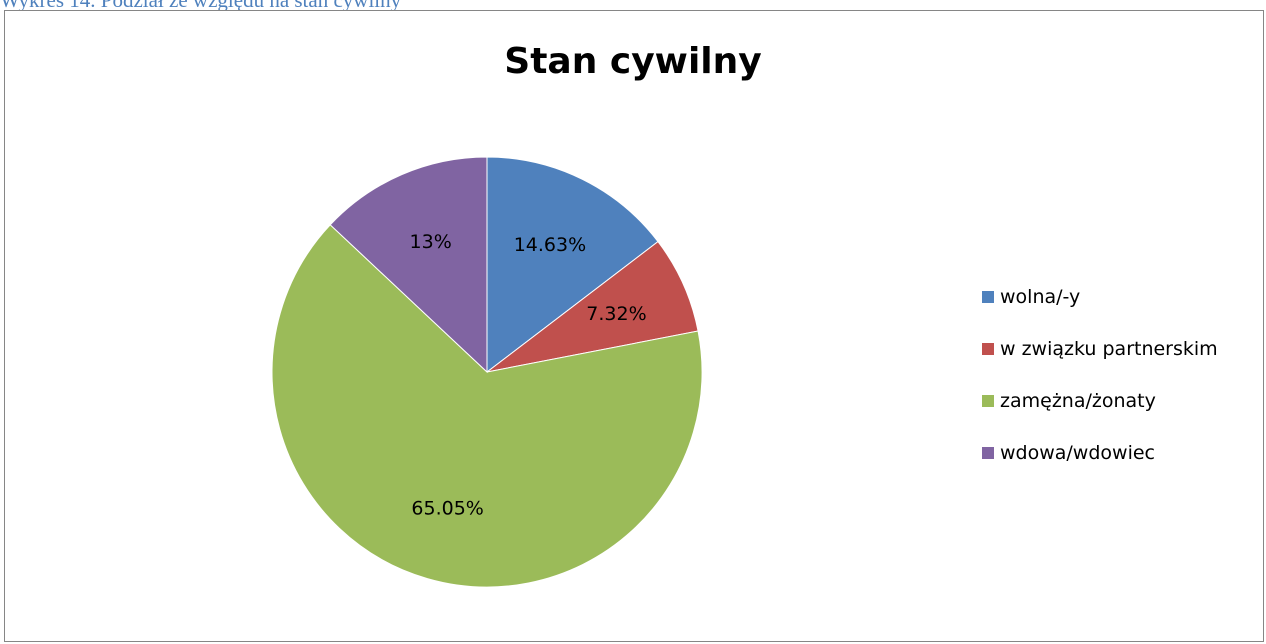 The width and height of the screenshot is (1266, 644). Describe the element at coordinates (1109, 349) in the screenshot. I see `legend-label-partnerski: w związku partnerskim` at that location.